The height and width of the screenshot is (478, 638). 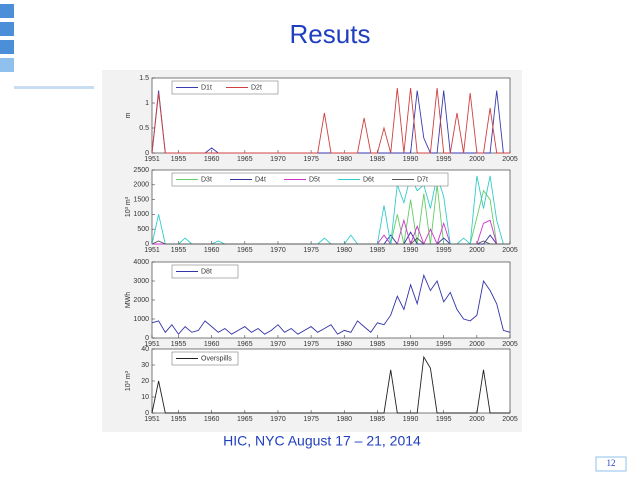 I want to click on legend-label: D1t, so click(x=206, y=87).